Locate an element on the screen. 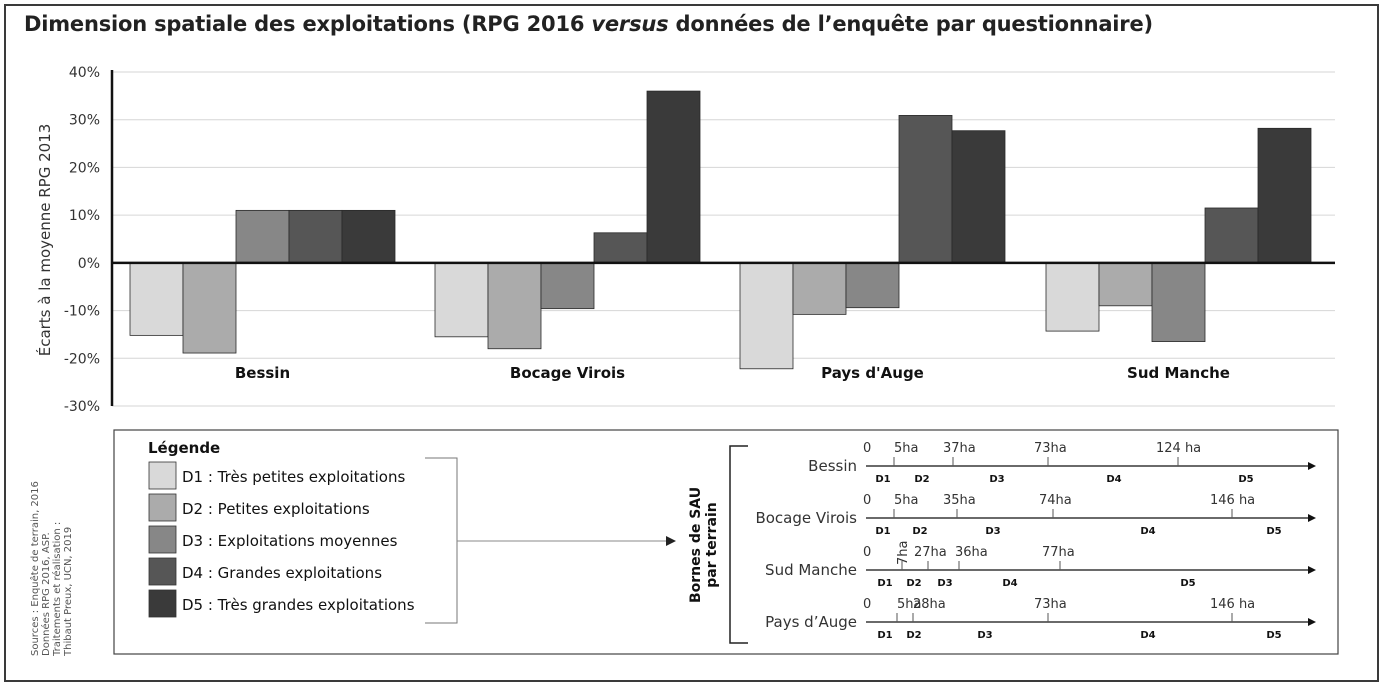 This screenshot has width=1385, height=688. bornes-tick-label: 35ha is located at coordinates (959, 500).